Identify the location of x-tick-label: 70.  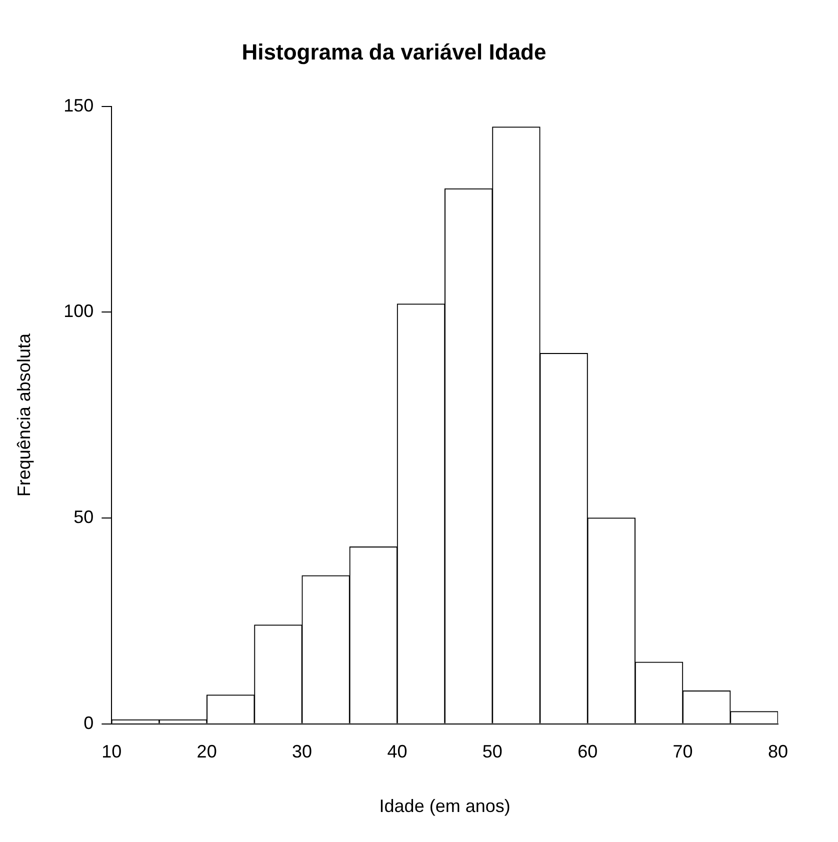
(682, 752).